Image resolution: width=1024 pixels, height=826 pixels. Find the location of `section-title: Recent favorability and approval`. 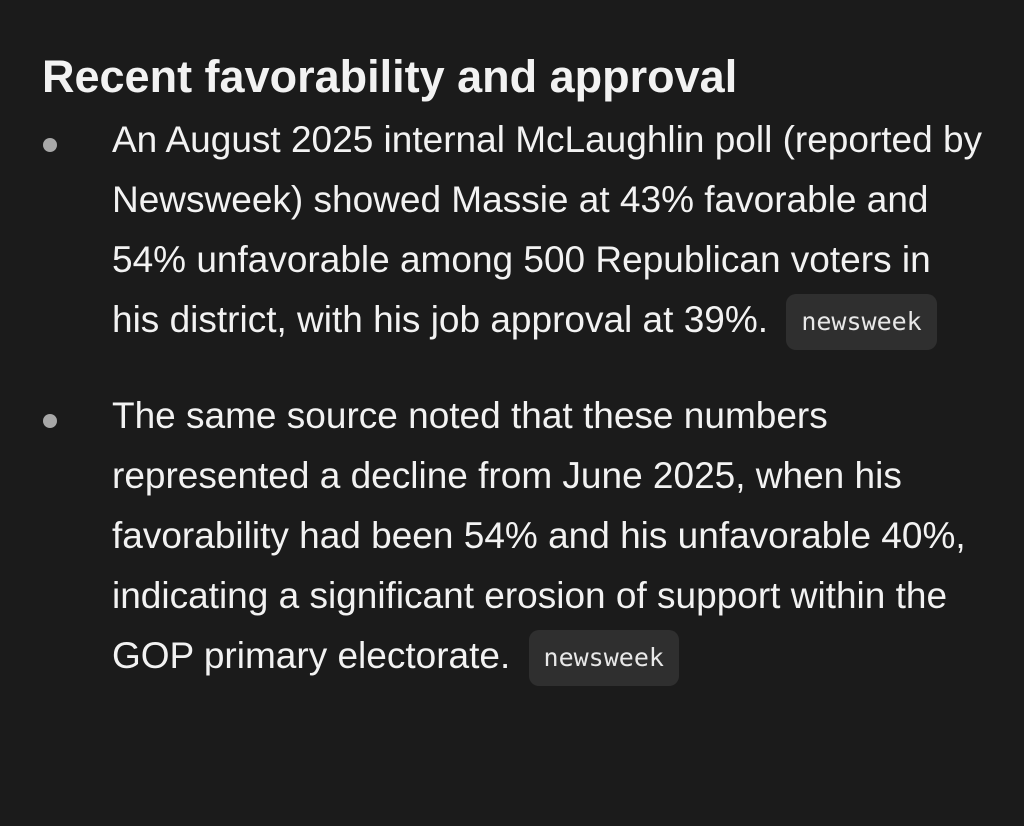

section-title: Recent favorability and approval is located at coordinates (390, 77).